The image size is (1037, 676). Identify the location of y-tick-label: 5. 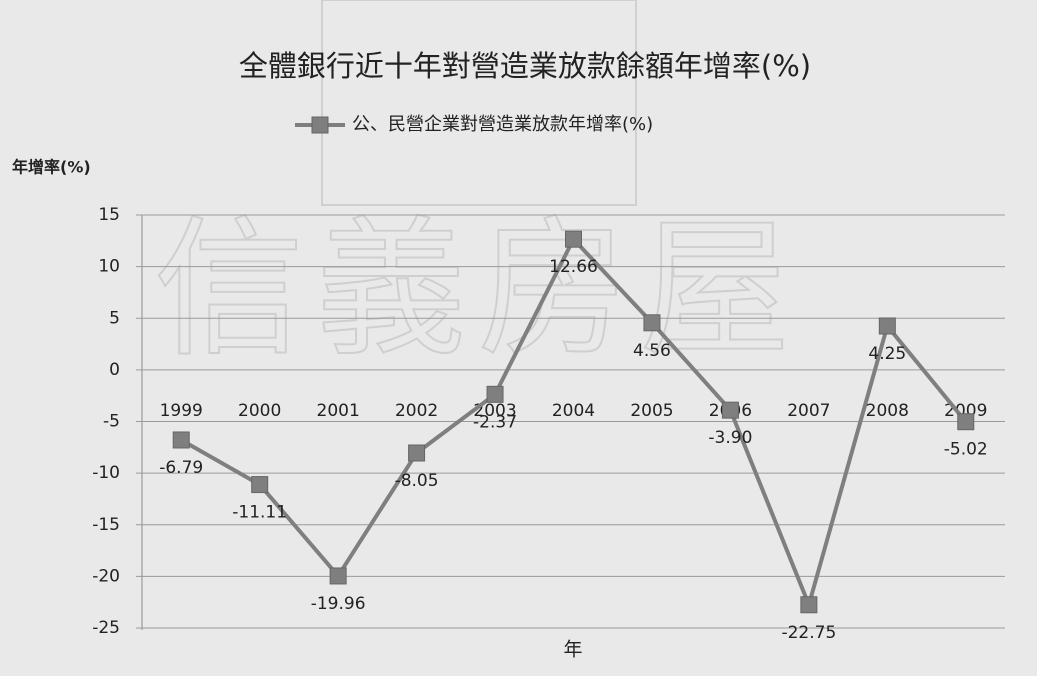
(114, 318).